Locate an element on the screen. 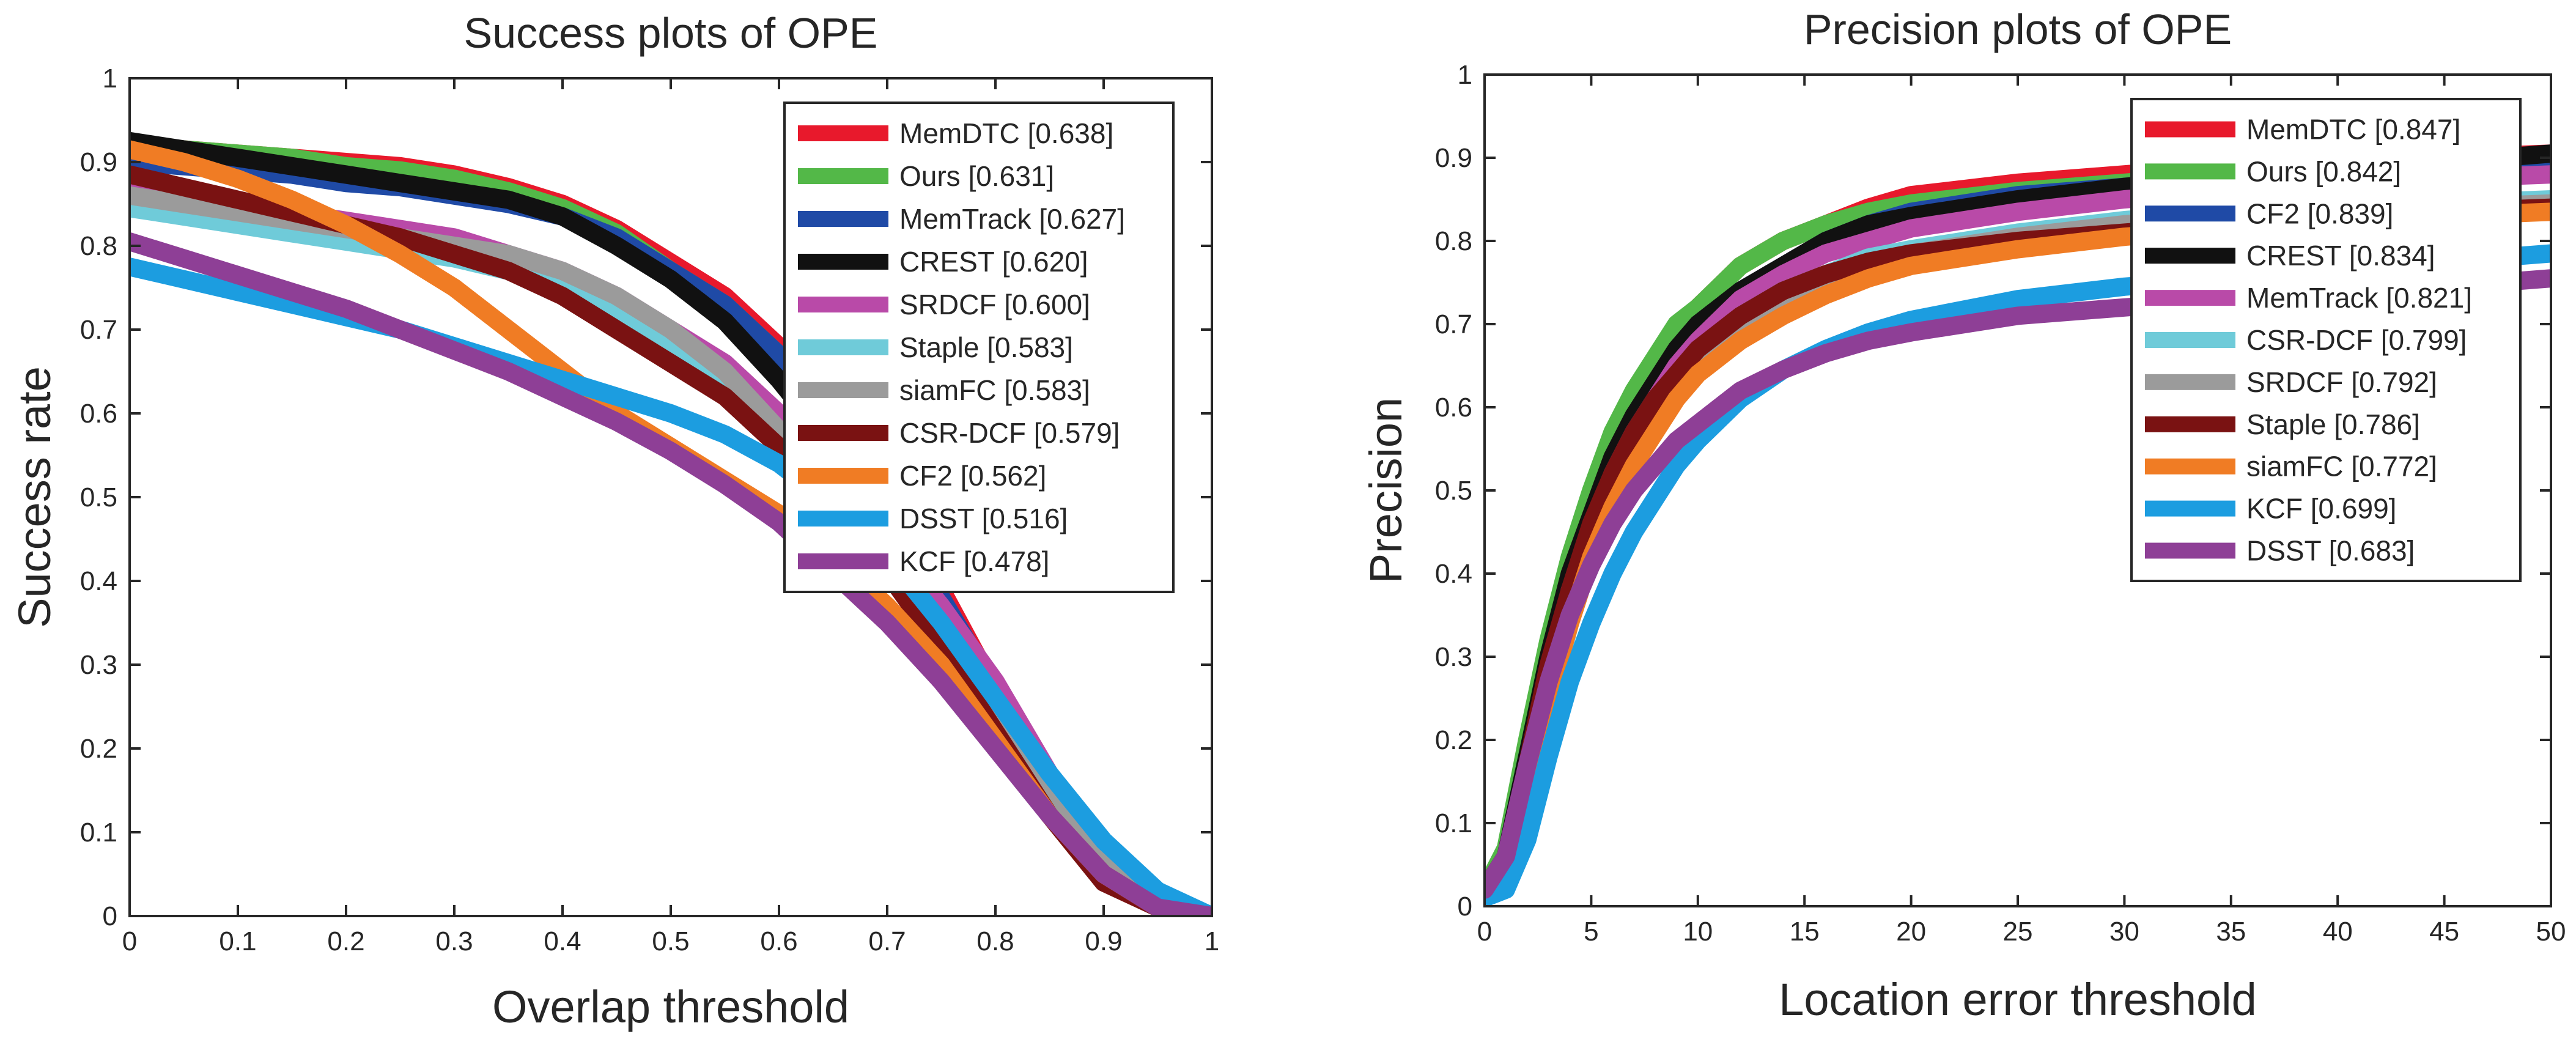  legend-series-score: [0.847] is located at coordinates (2418, 129).